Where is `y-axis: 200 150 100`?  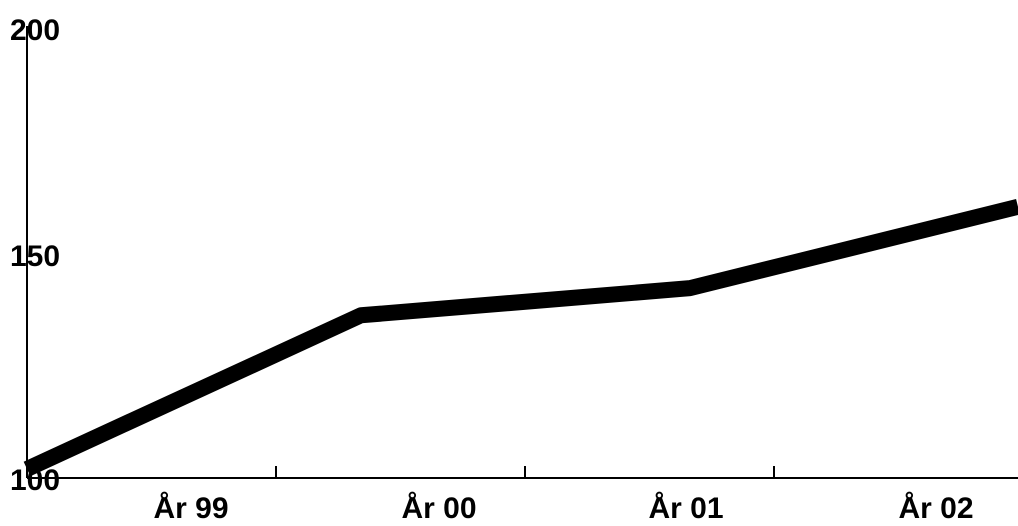 y-axis: 200 150 100 is located at coordinates (35, 255).